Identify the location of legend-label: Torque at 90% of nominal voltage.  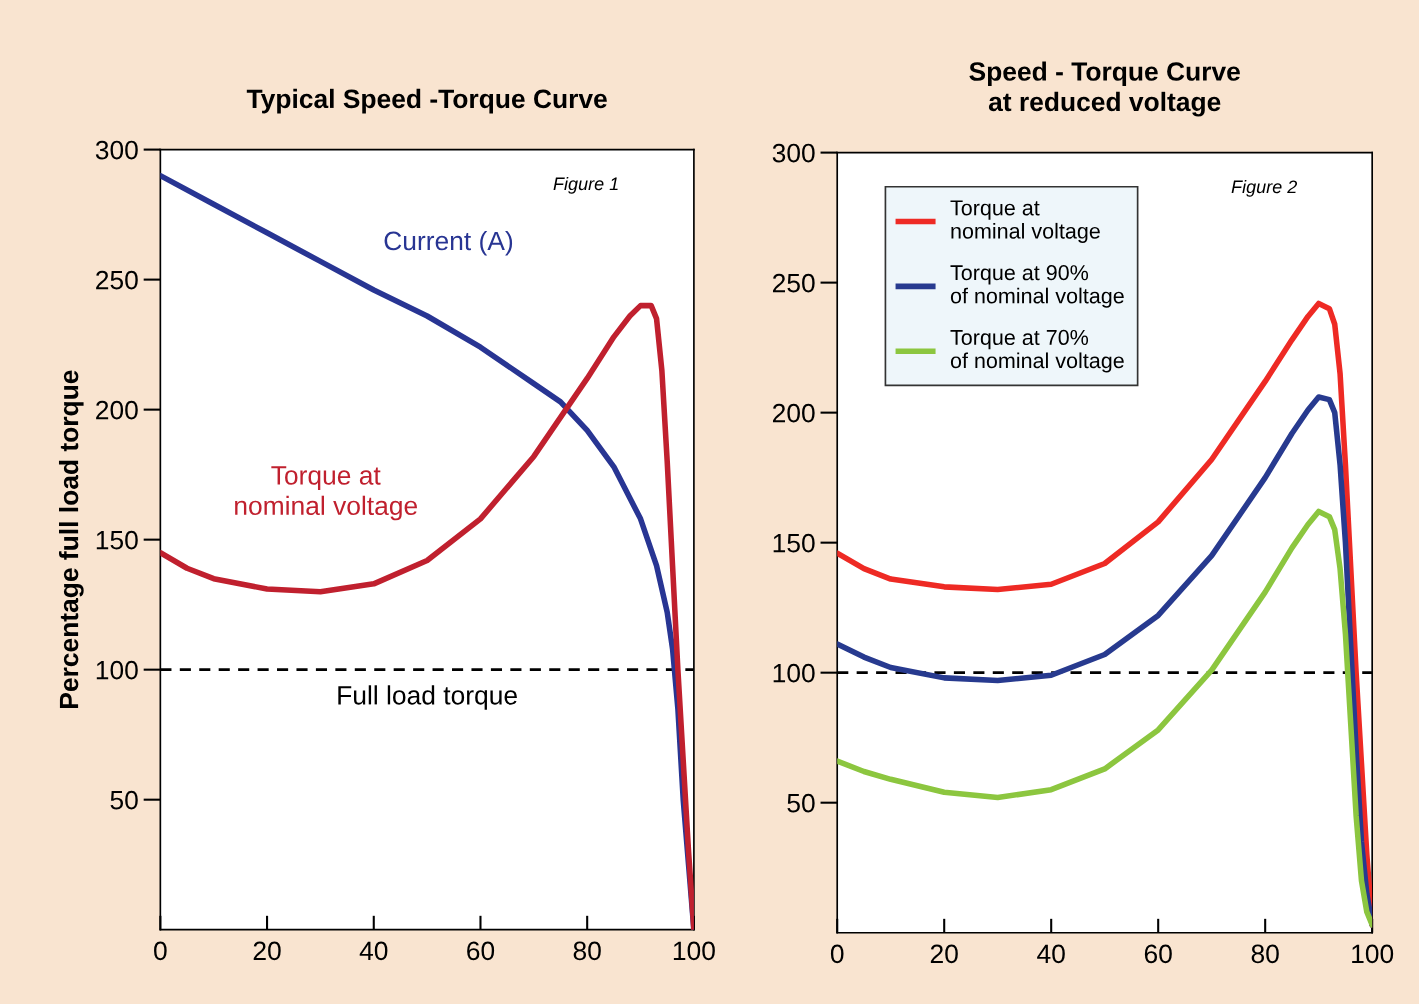
(1037, 286).